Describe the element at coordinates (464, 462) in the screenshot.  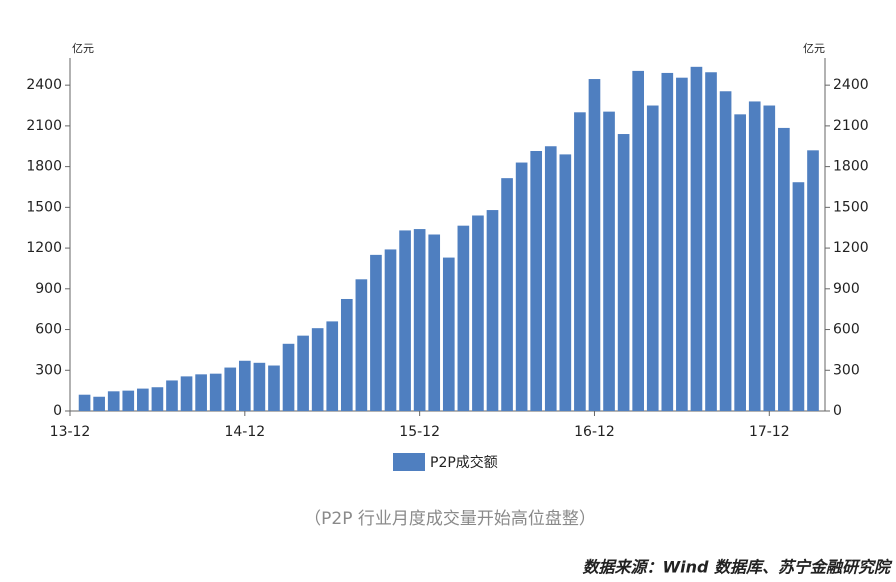
I see `legend-label: P2P成交额` at that location.